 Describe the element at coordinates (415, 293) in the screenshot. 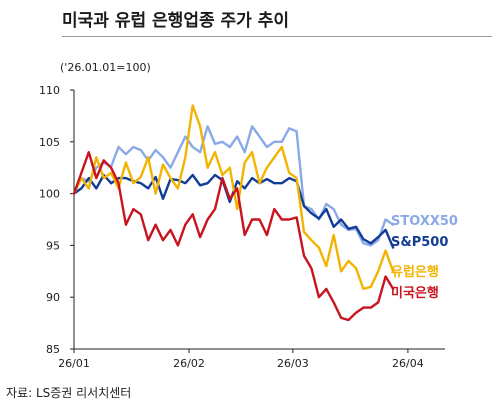

I see `legend-label: 미국은행` at that location.